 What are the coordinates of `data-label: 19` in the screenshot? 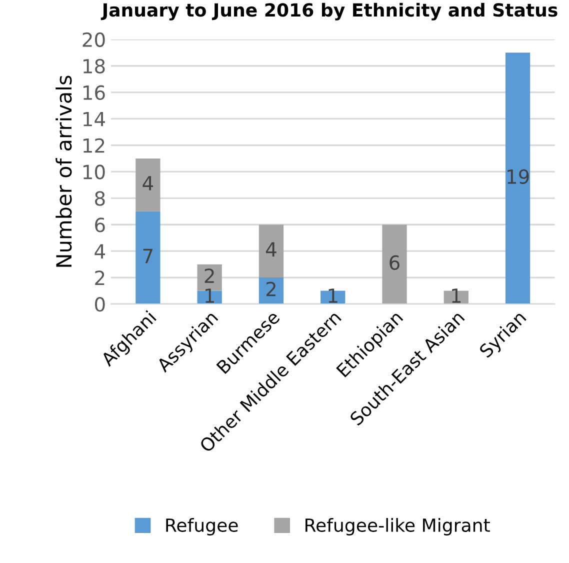 It's located at (518, 176).